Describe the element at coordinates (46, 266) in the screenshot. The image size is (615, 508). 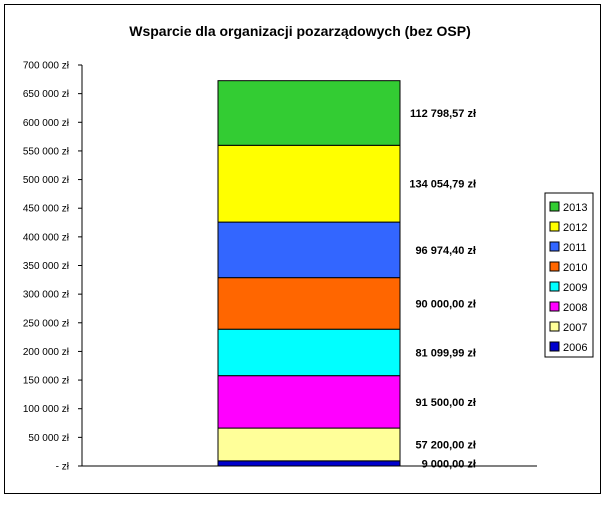
I see `y-tick-label: 350 000 zł` at that location.